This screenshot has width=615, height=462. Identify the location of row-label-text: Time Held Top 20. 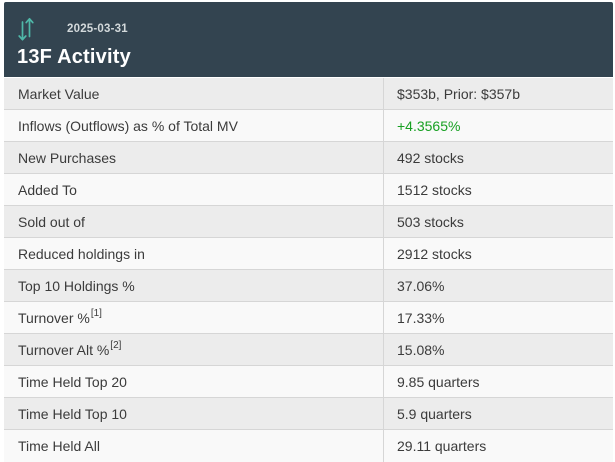
(72, 381).